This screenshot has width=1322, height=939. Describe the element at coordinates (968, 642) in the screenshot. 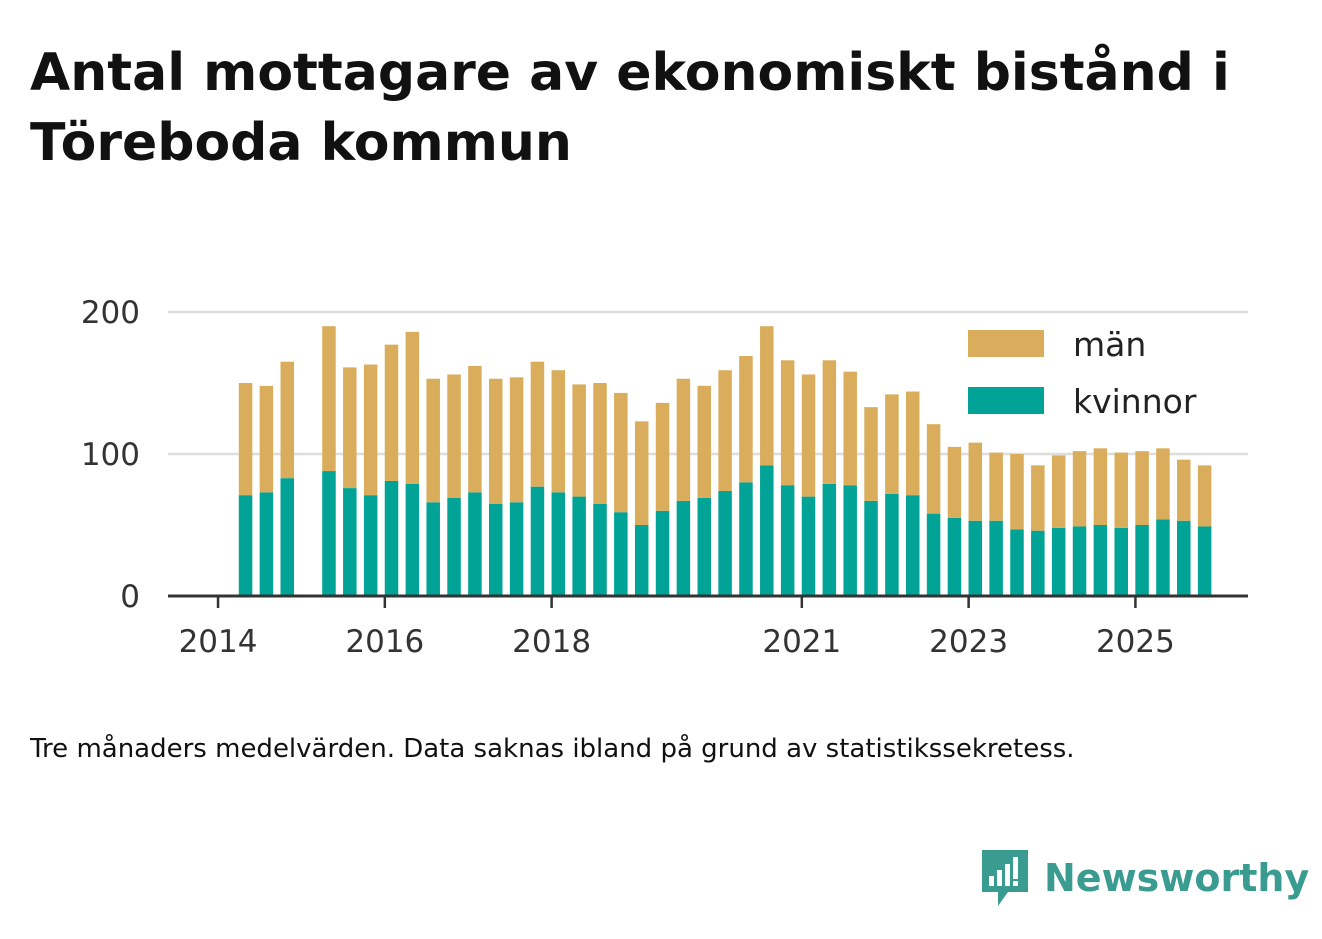

I see `x-tick-label: 2023` at that location.